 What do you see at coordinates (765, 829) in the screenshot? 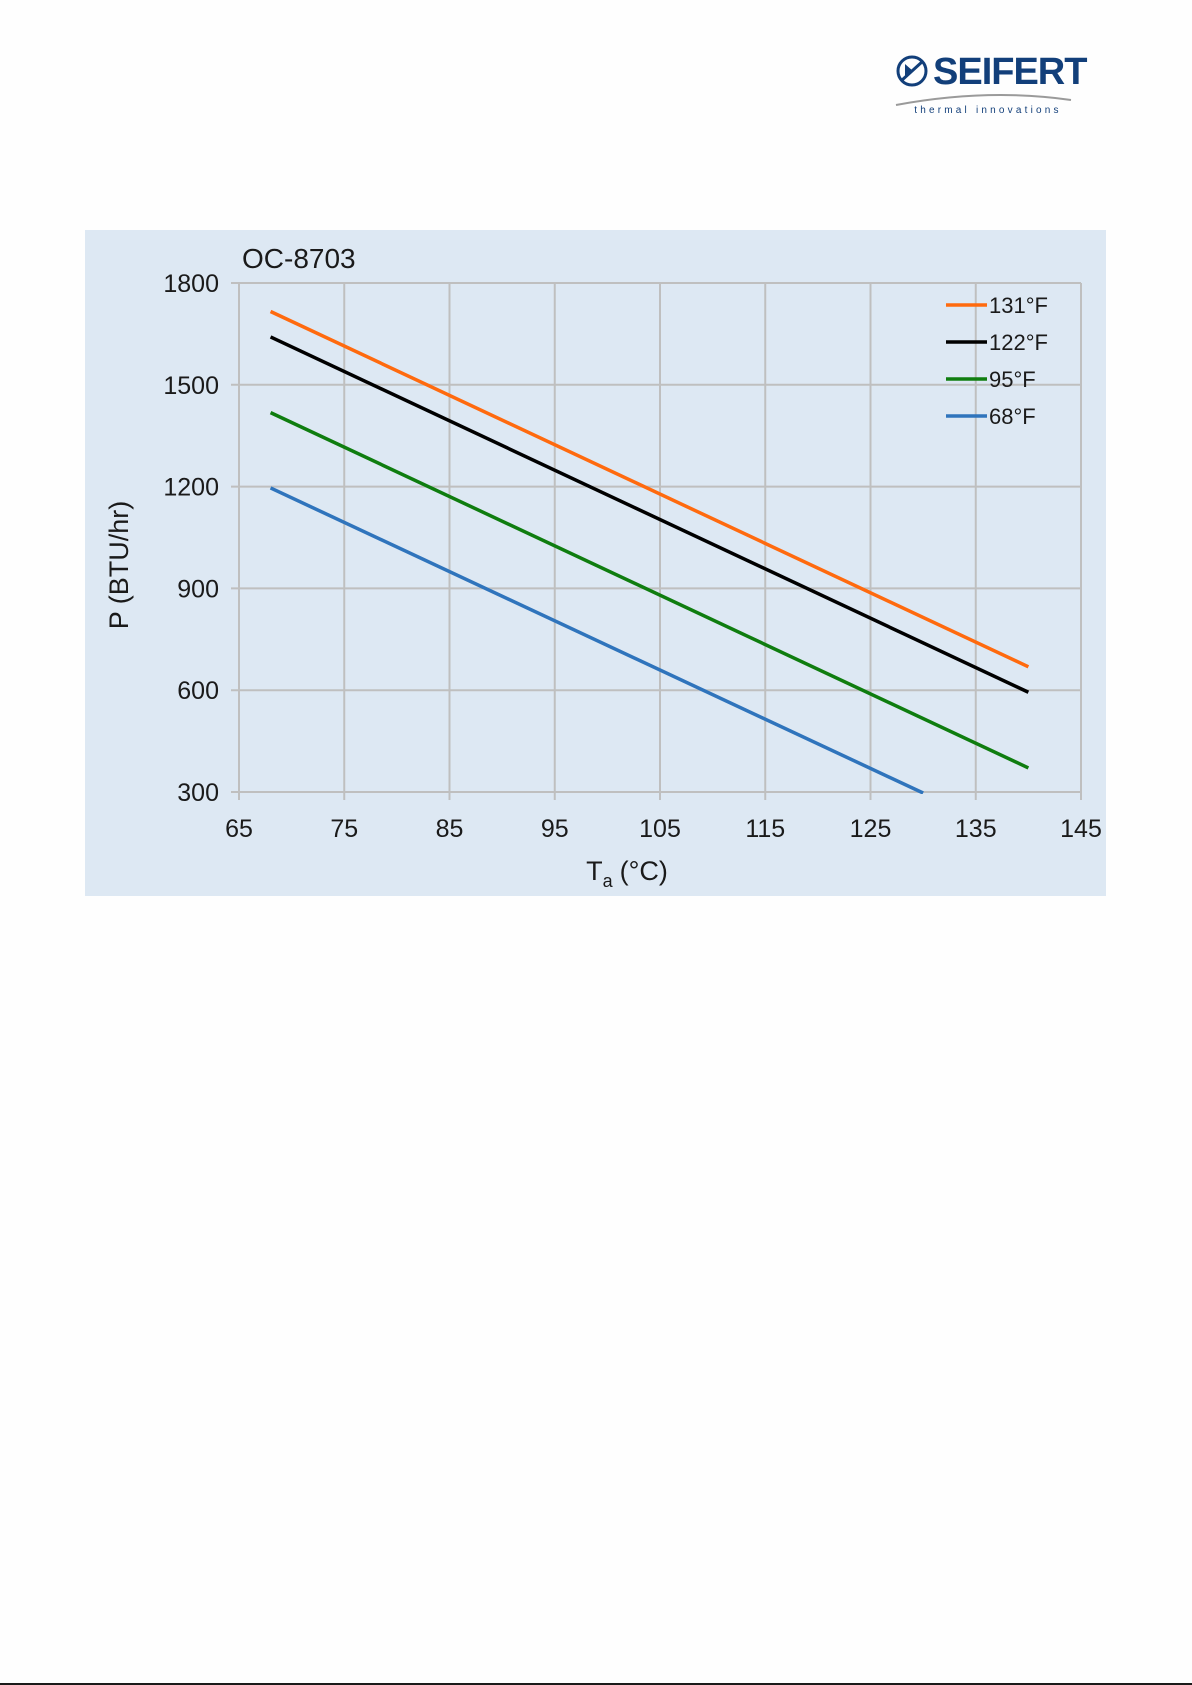
I see `x-tick-label: 115` at bounding box center [765, 829].